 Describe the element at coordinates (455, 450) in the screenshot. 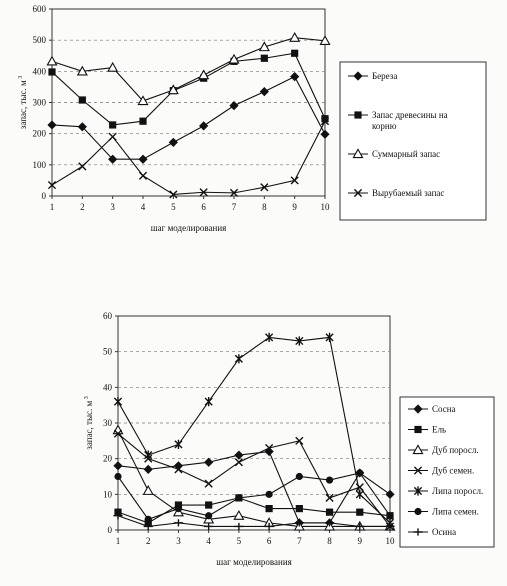

I see `legend-label: Дуб поросл.` at that location.